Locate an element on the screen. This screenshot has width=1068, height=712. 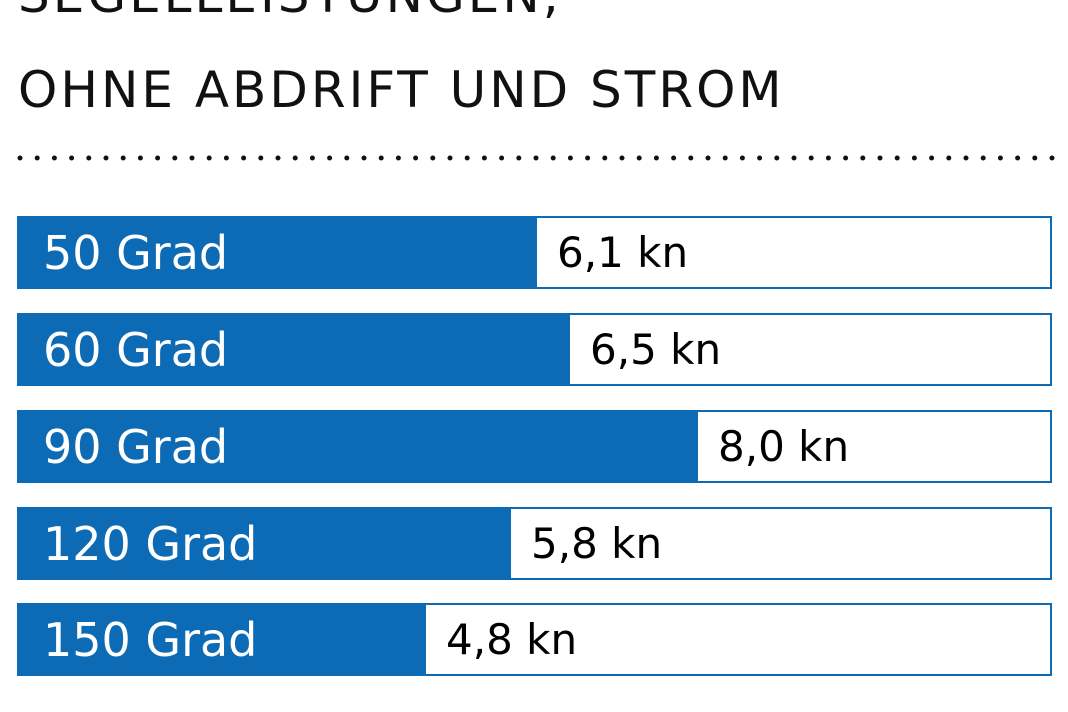
dotted-divider is located at coordinates (539, 158).